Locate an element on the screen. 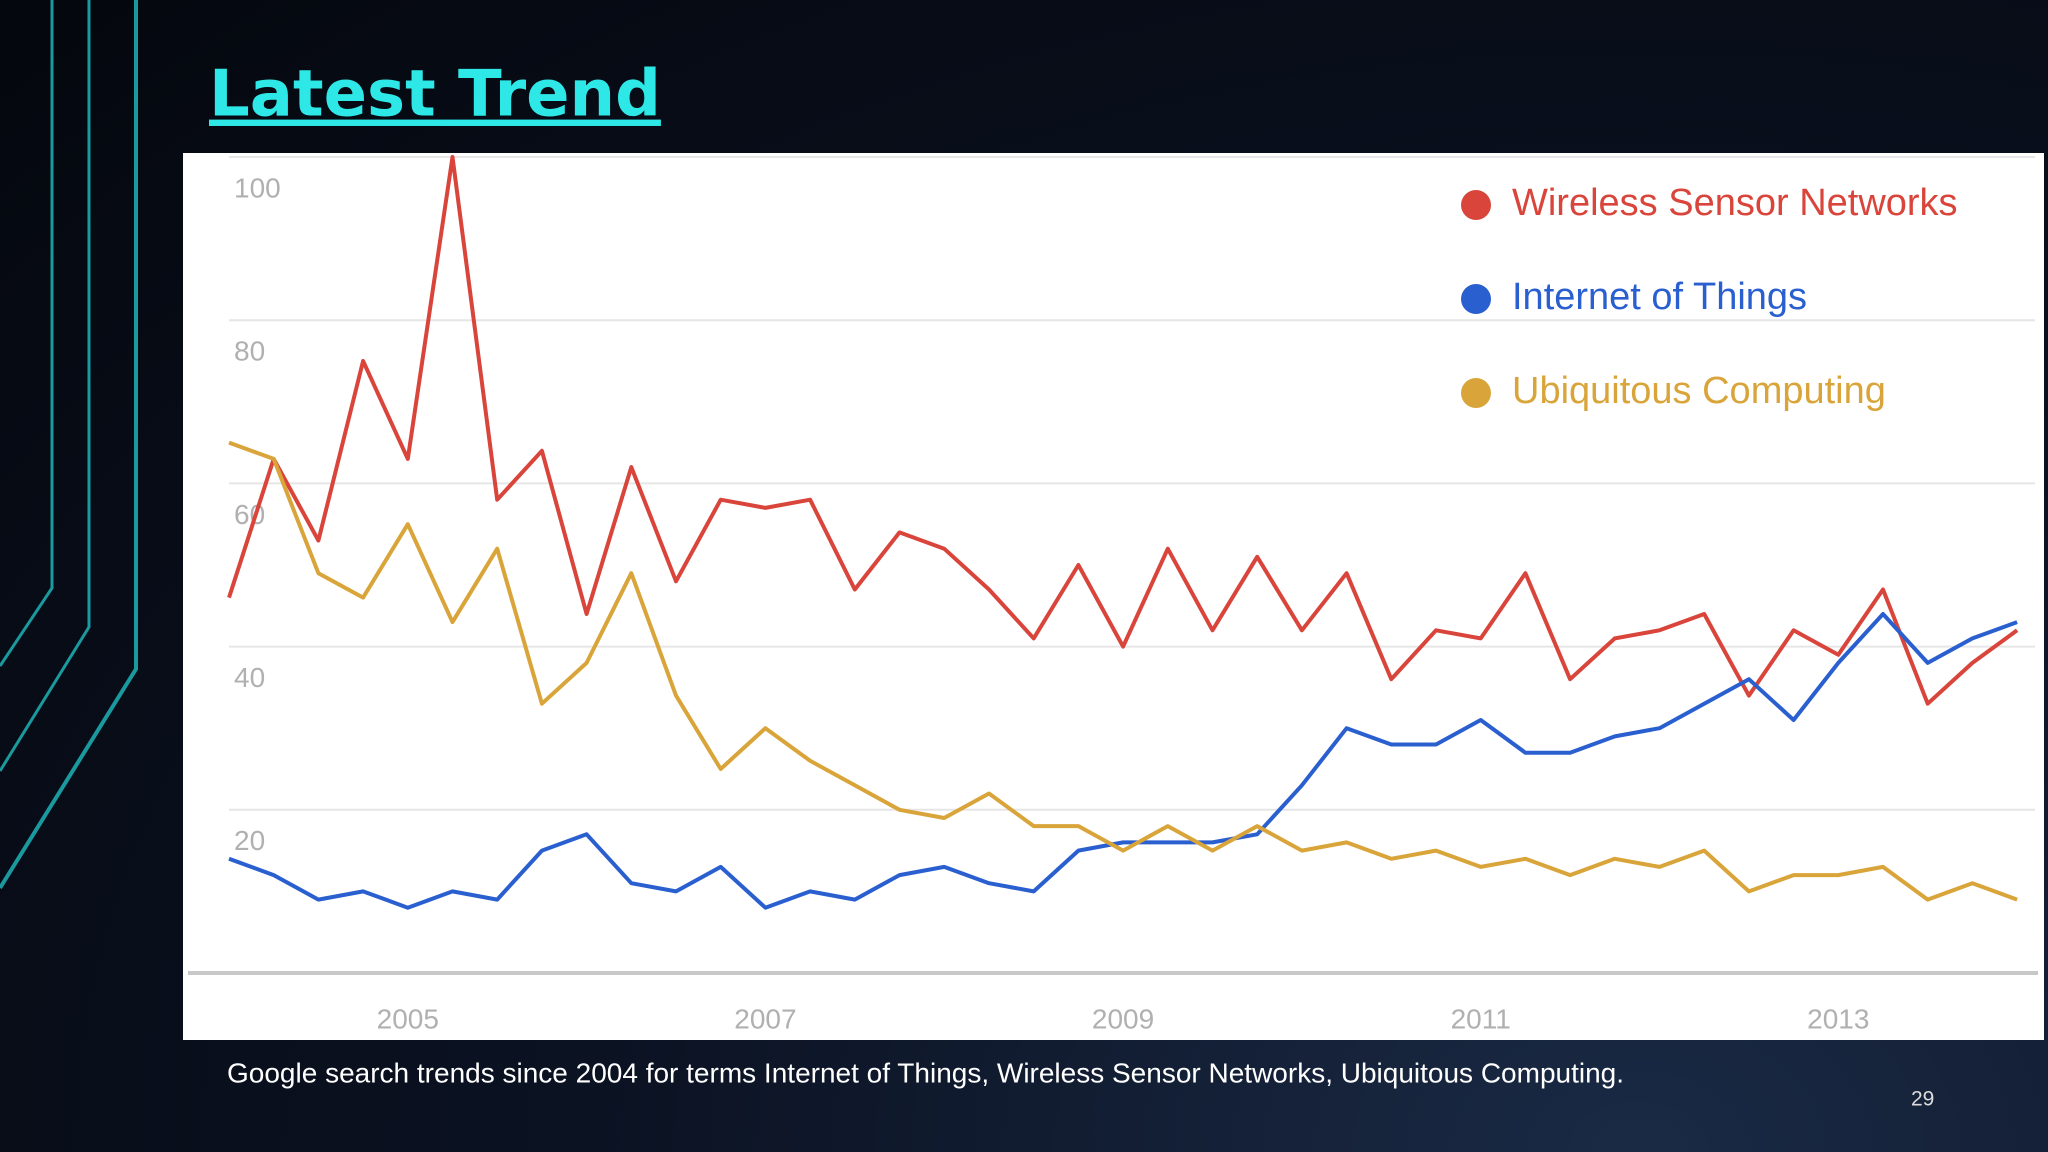 This screenshot has height=1152, width=2048. y-tick-label: 100 is located at coordinates (257, 187).